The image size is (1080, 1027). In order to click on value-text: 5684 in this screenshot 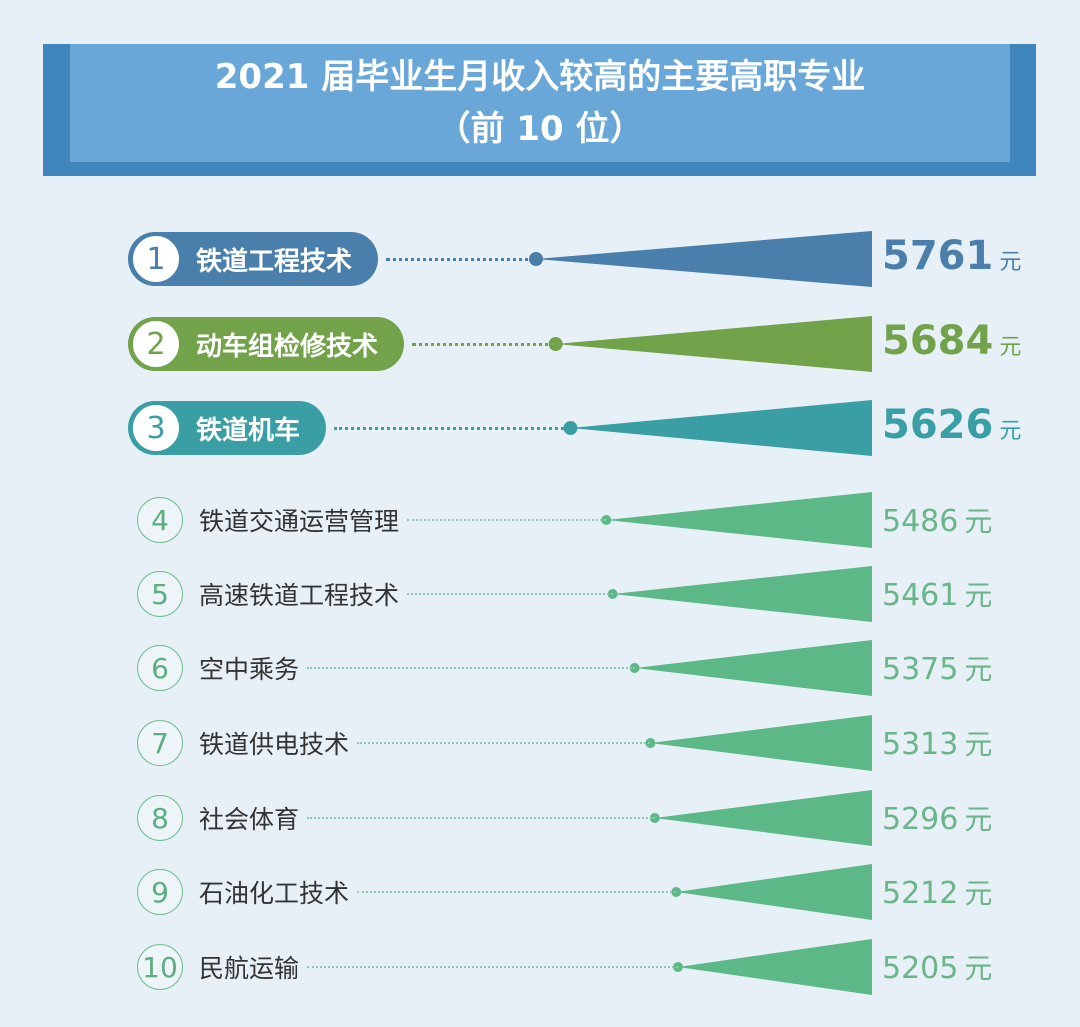, I will do `click(938, 341)`.